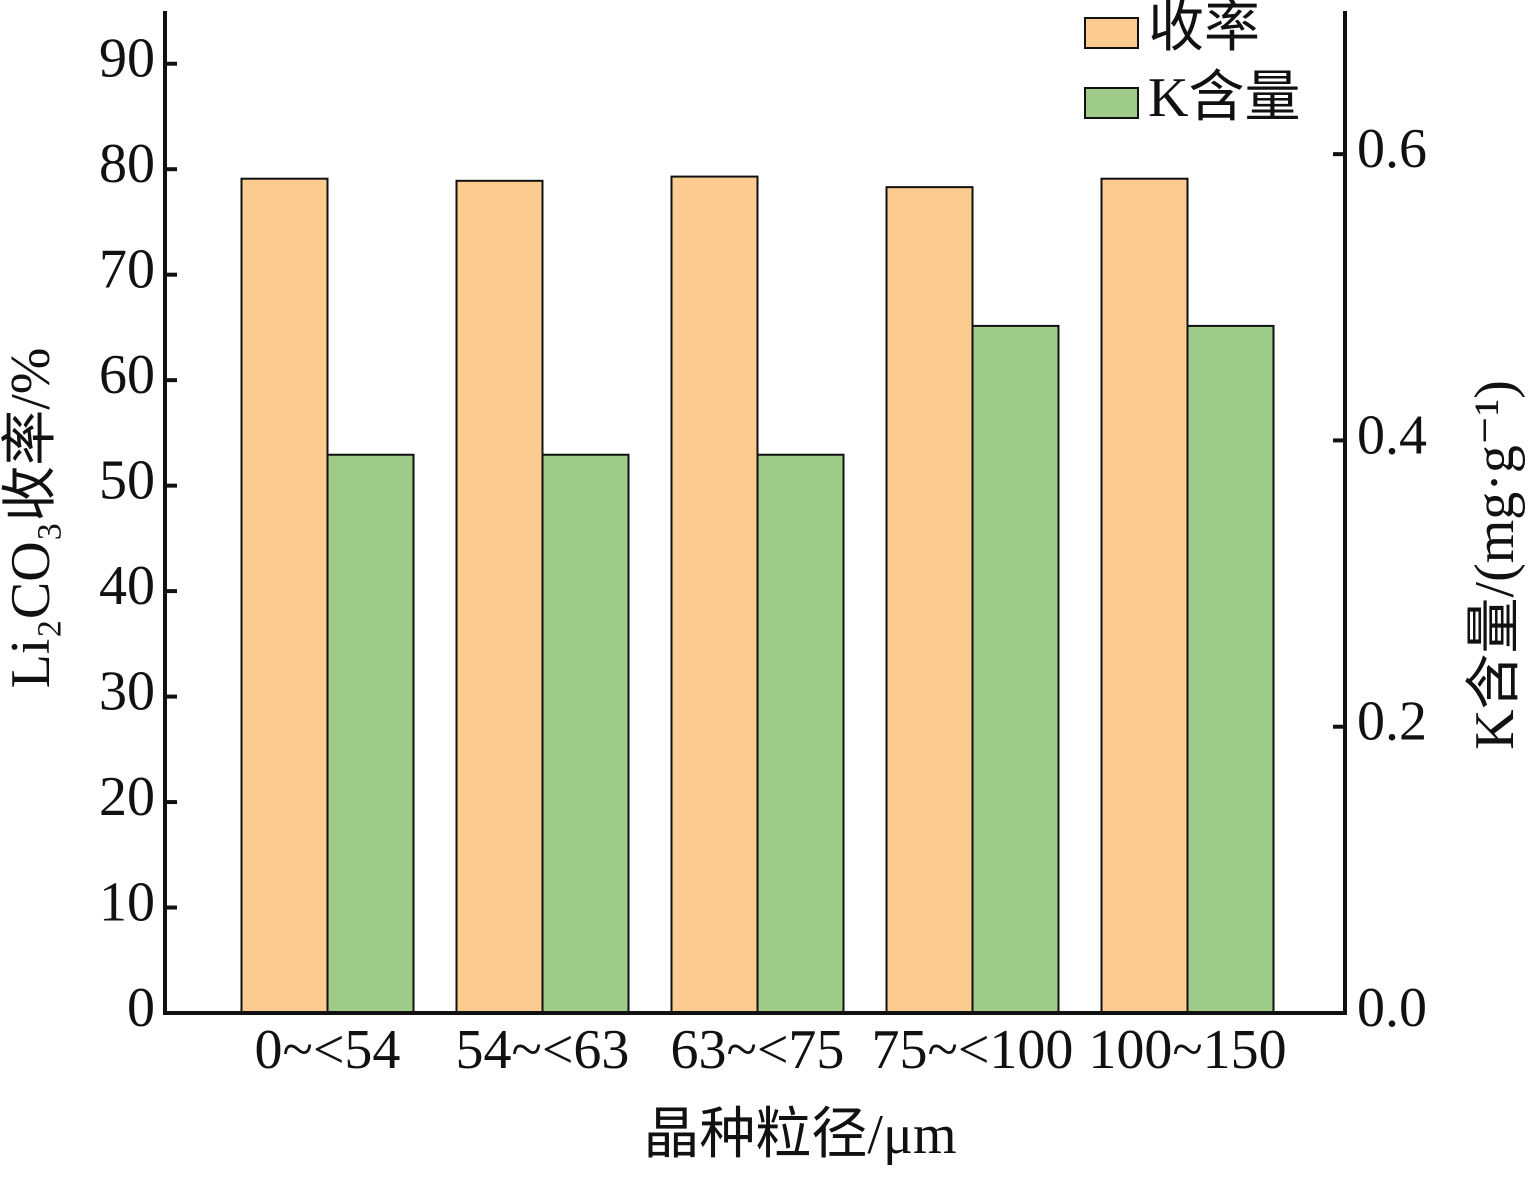 The image size is (1535, 1181). I want to click on y-tick-label: 50, so click(127, 480).